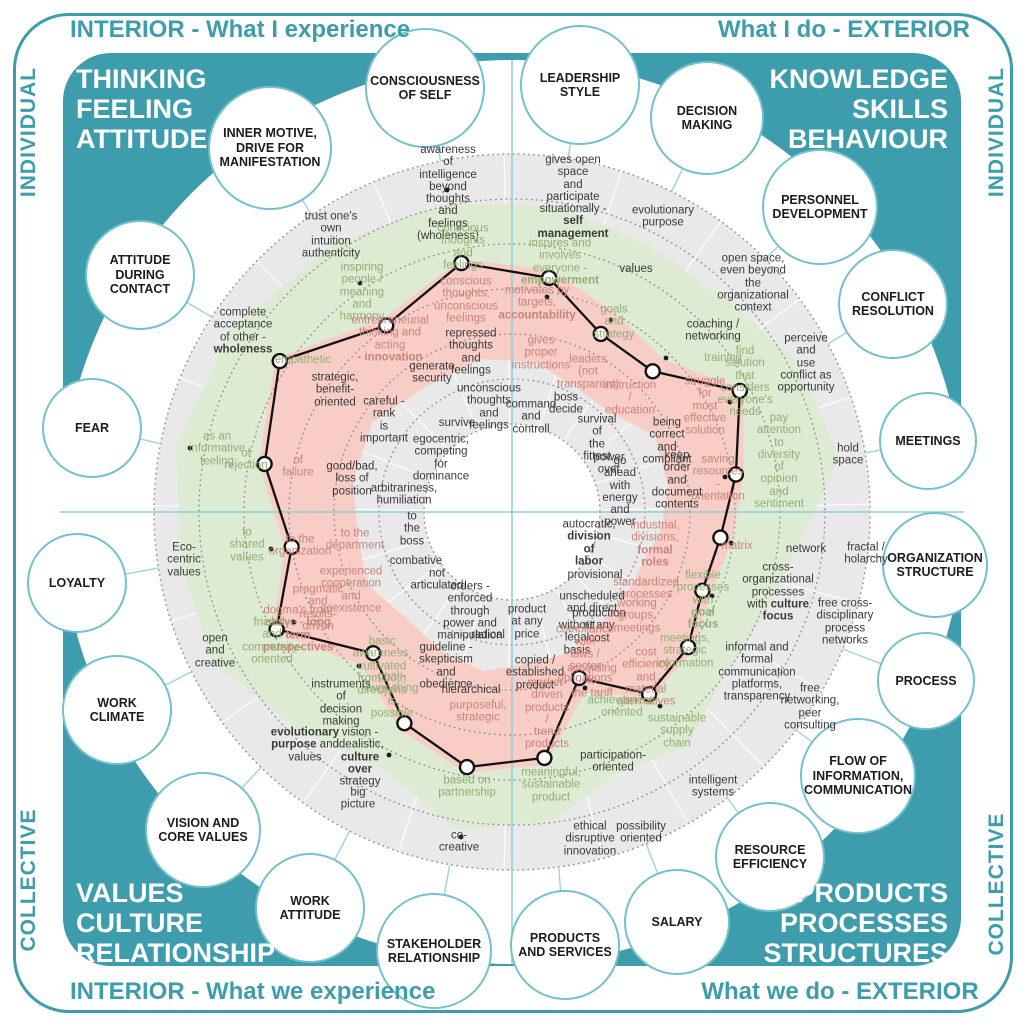 The image size is (1024, 1024). What do you see at coordinates (351, 590) in the screenshot?
I see `wheel-label: experienced cooperation and coexistence` at bounding box center [351, 590].